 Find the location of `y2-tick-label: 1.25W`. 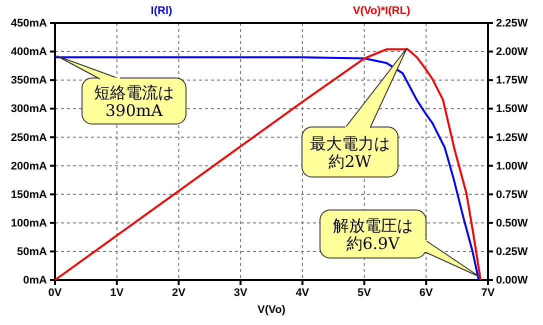

y2-tick-label: 1.25W is located at coordinates (512, 138).